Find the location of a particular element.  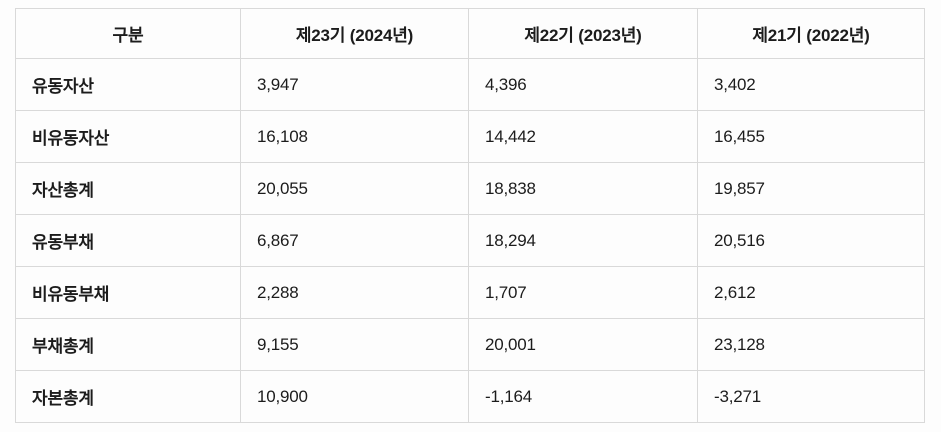

row-label: 유동자산 is located at coordinates (128, 84).